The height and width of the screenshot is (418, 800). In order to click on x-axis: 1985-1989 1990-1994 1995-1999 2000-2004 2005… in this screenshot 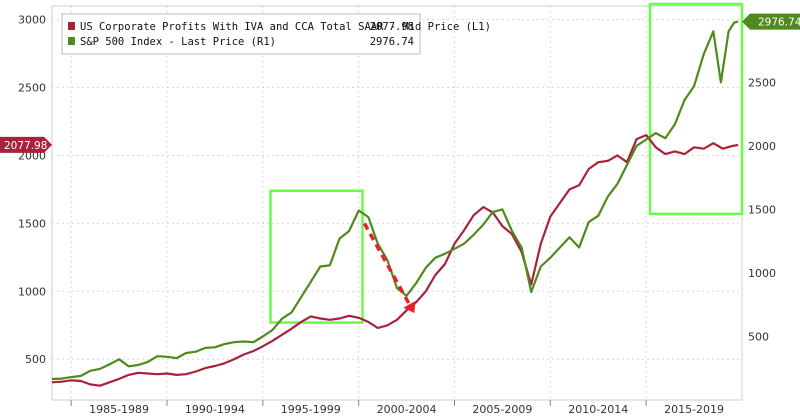, I will do `click(397, 408)`.